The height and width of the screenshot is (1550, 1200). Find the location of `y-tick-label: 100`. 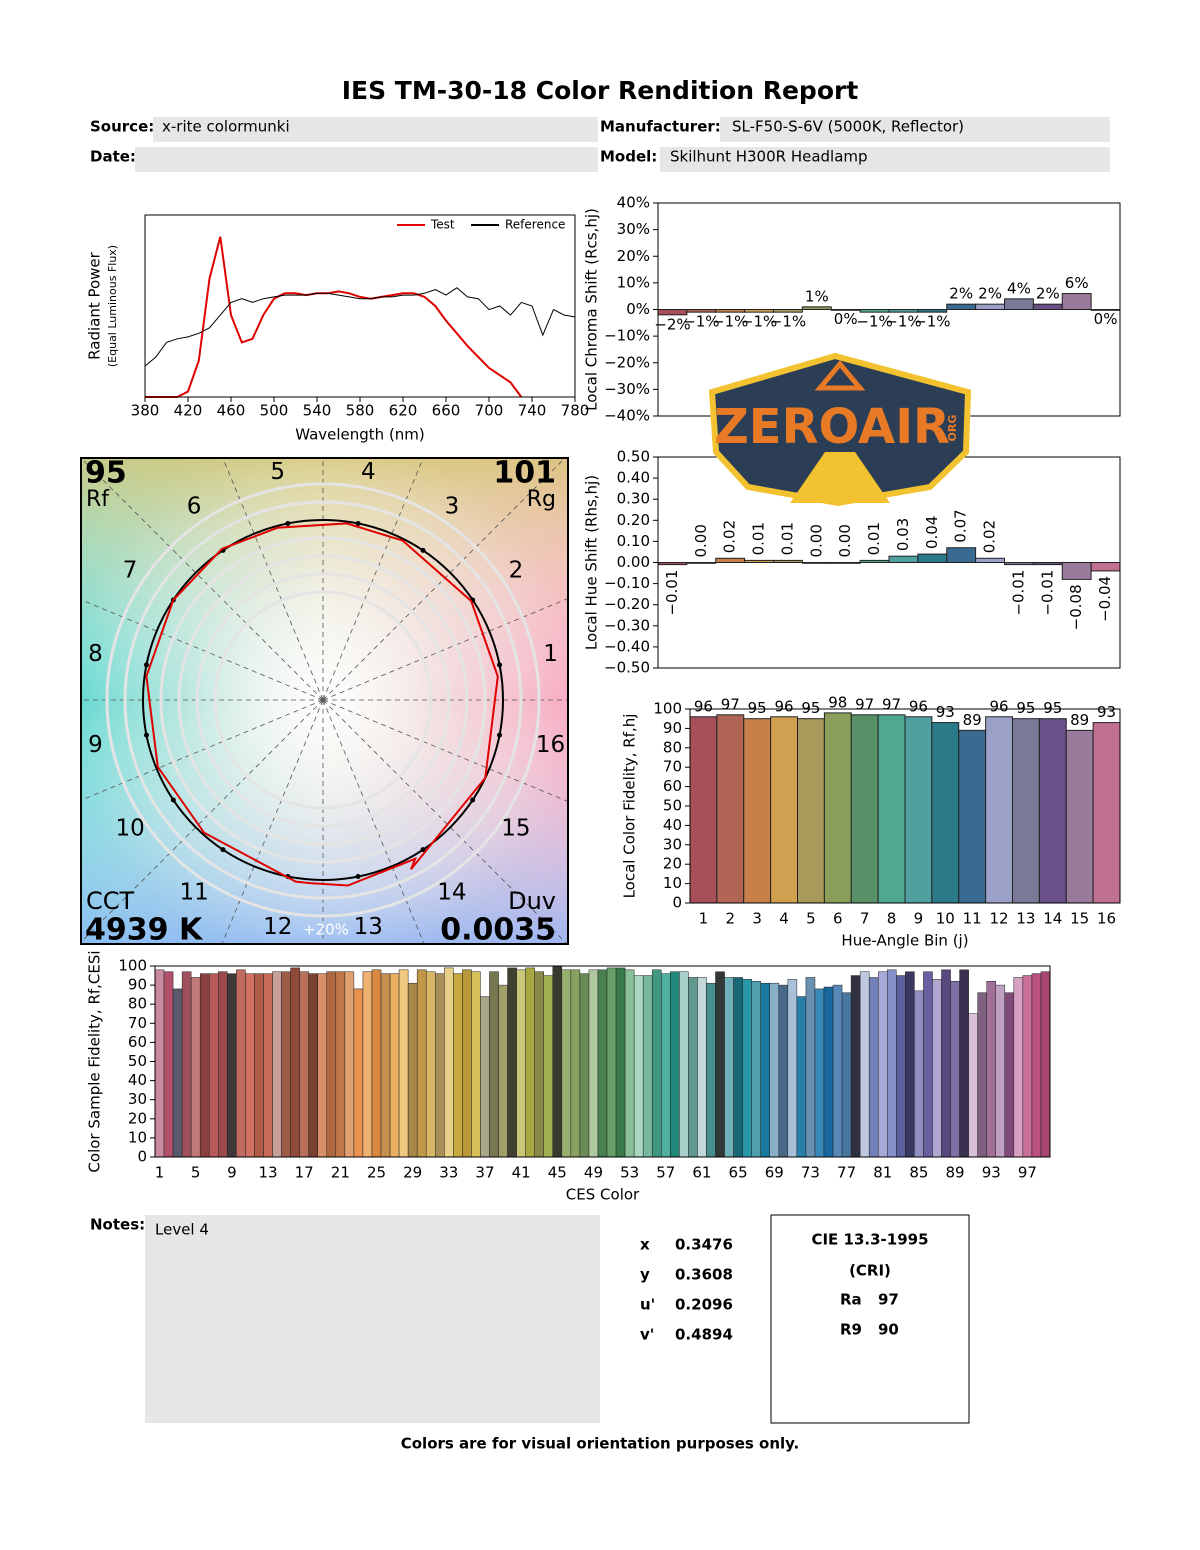

y-tick-label: 100 is located at coordinates (132, 966).